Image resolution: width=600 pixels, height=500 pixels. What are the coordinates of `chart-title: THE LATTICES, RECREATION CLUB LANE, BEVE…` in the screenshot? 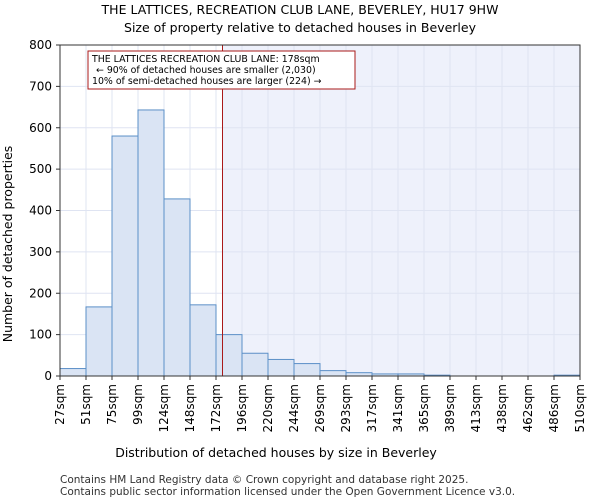 It's located at (300, 9).